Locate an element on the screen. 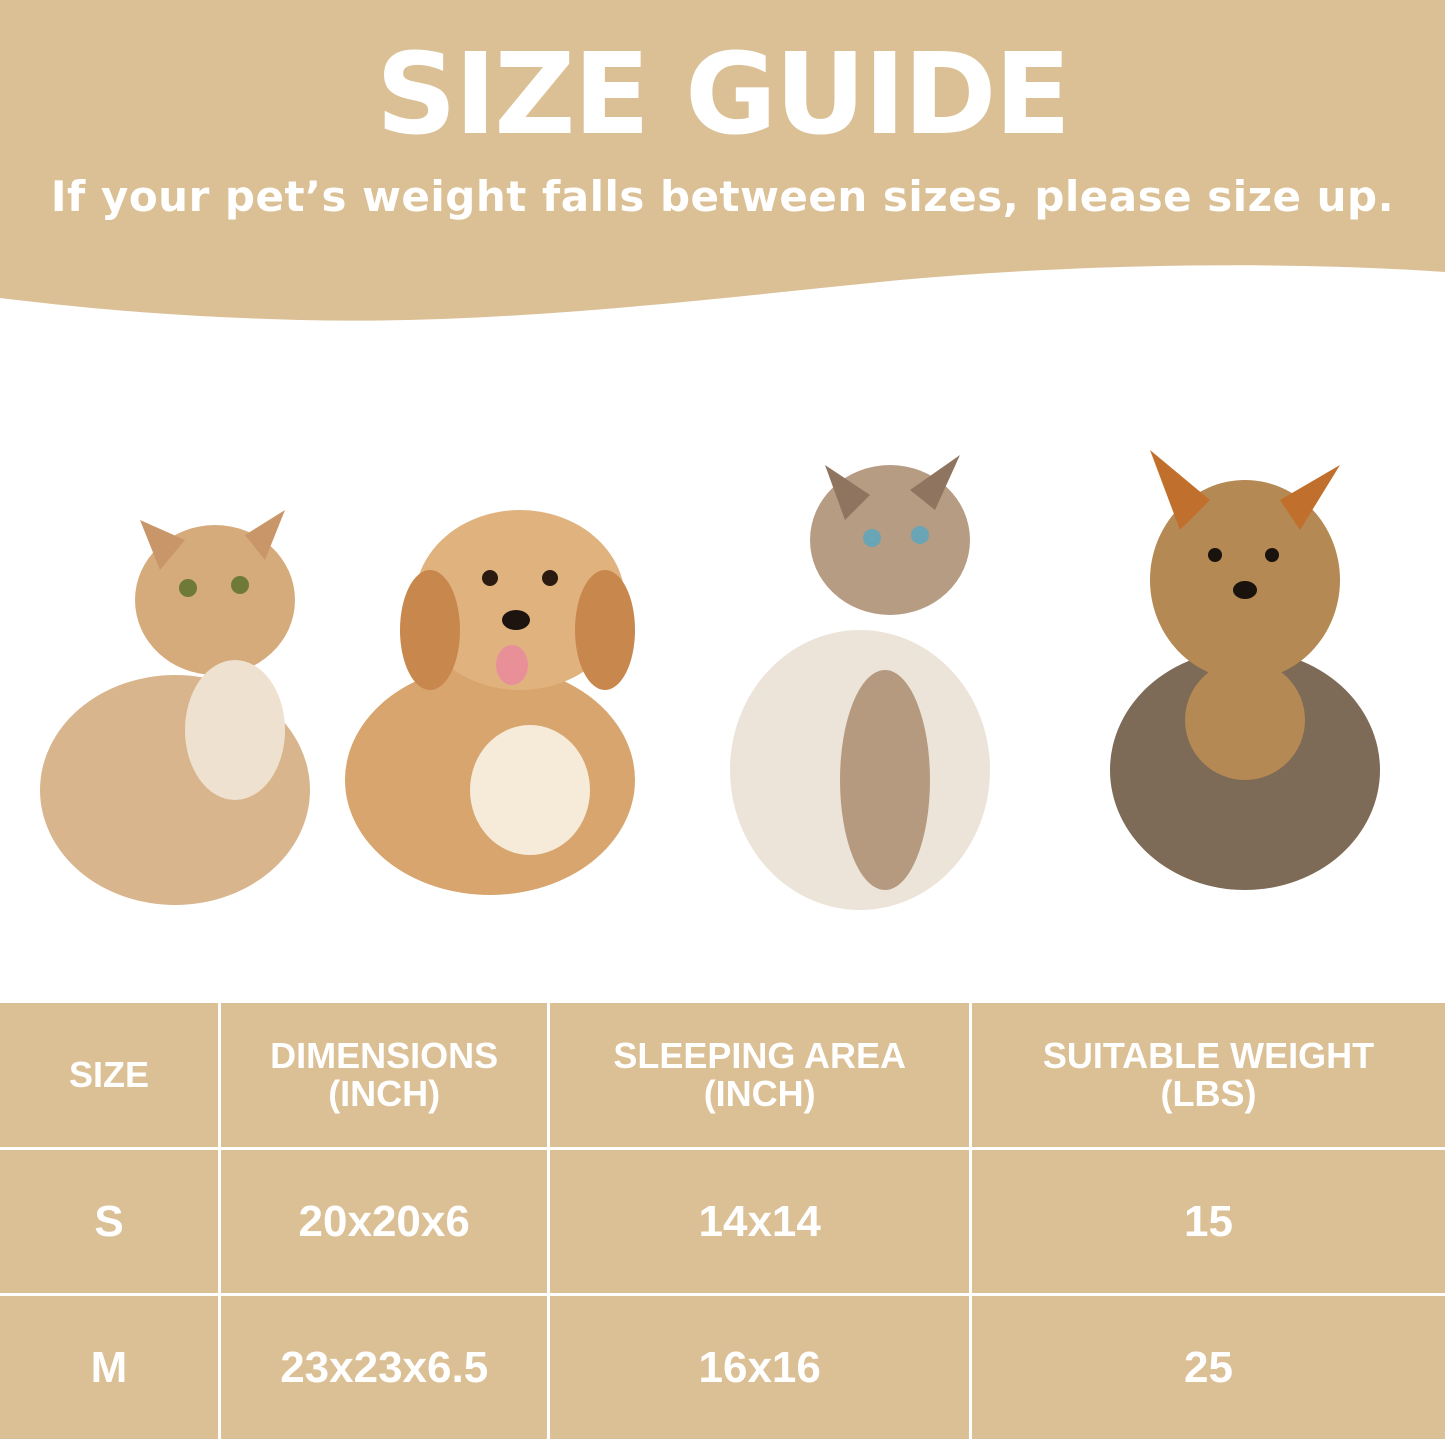  pet-image-dog-yorkshire-terrier is located at coordinates (1245, 670).